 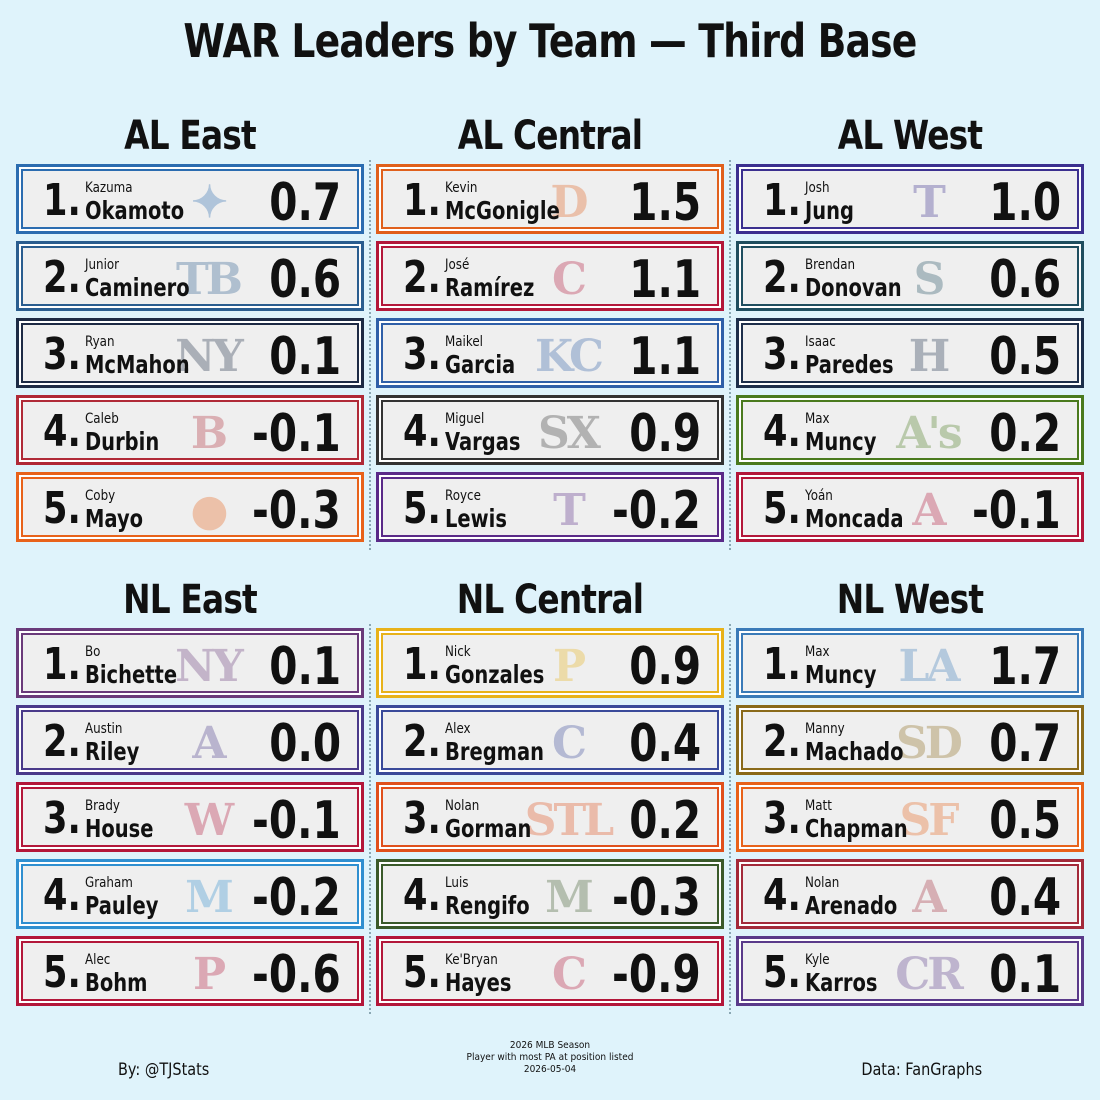 What do you see at coordinates (929, 974) in the screenshot?
I see `team-logo-icon: CR` at bounding box center [929, 974].